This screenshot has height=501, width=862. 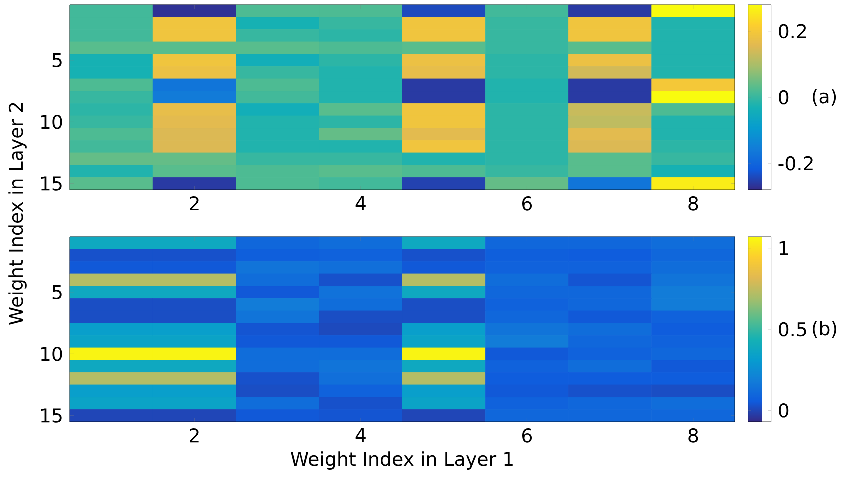 What do you see at coordinates (824, 329) in the screenshot?
I see `text: (b)` at bounding box center [824, 329].